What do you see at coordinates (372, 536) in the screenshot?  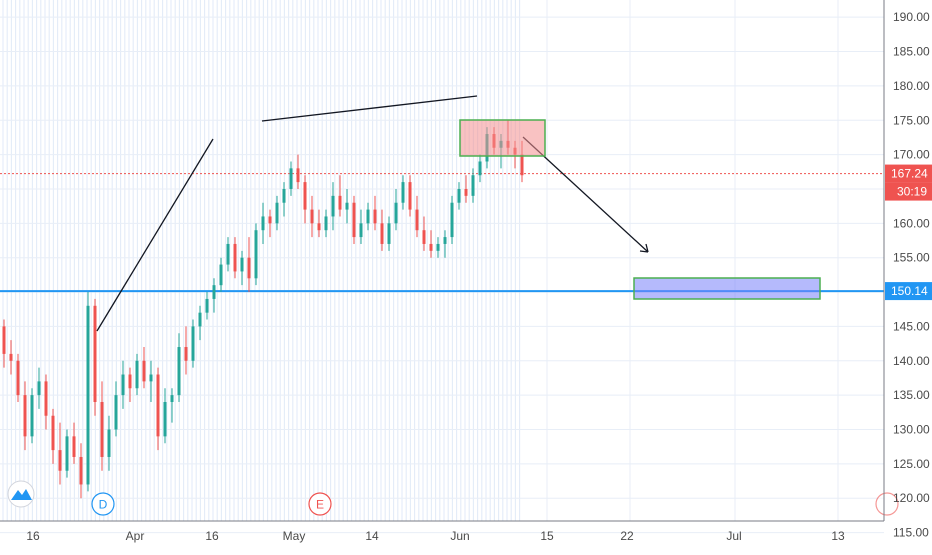 I see `x-tick-label: 14` at bounding box center [372, 536].